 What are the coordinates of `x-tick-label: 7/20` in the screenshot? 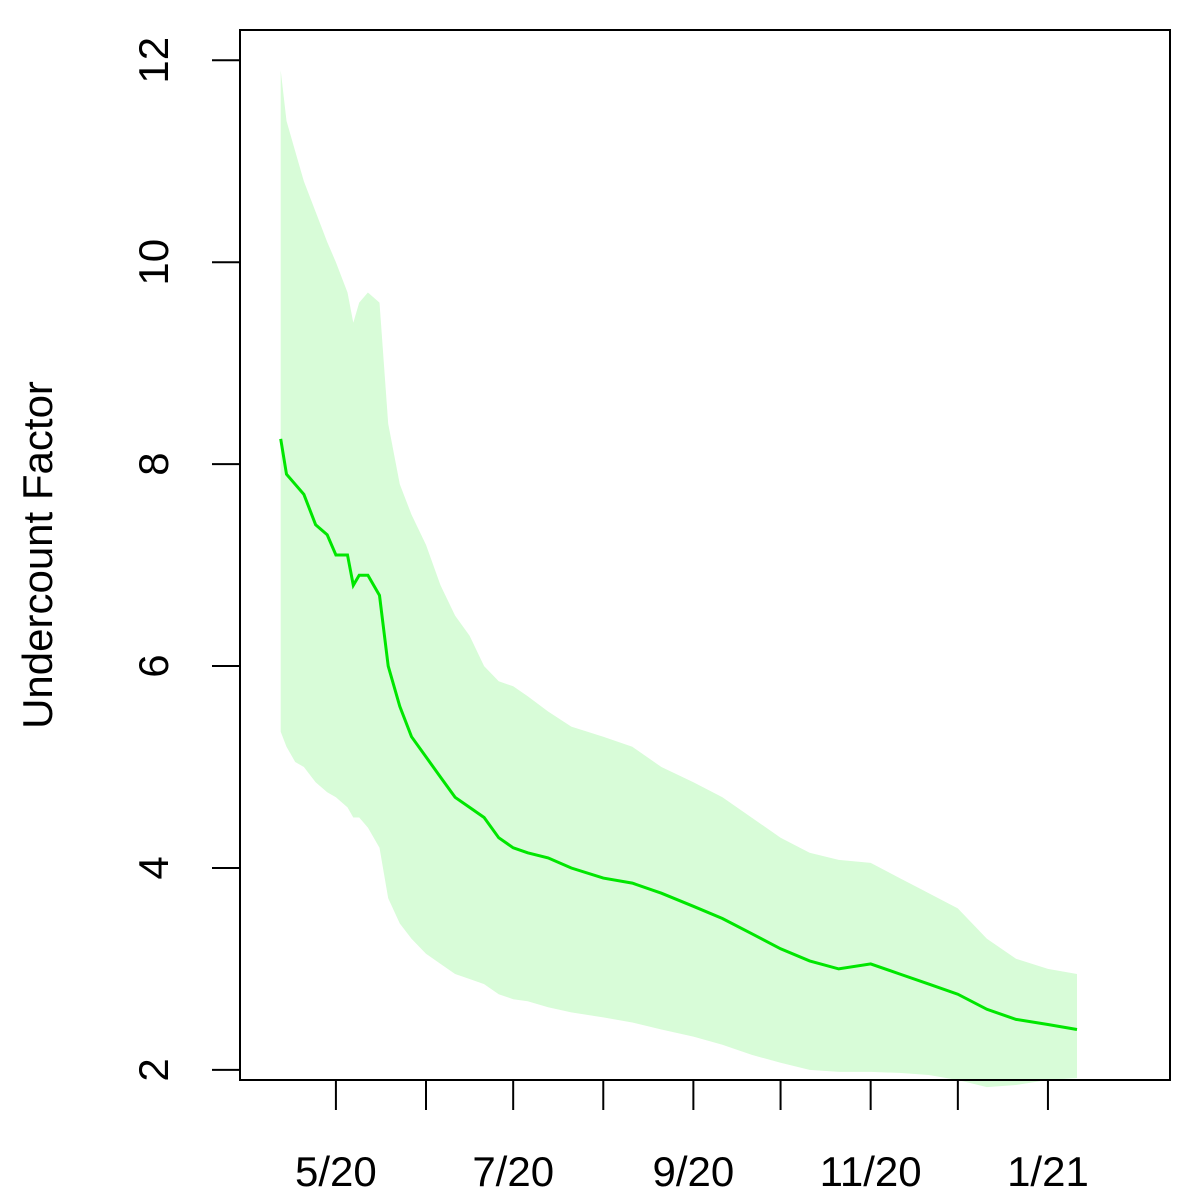 It's located at (513, 1171).